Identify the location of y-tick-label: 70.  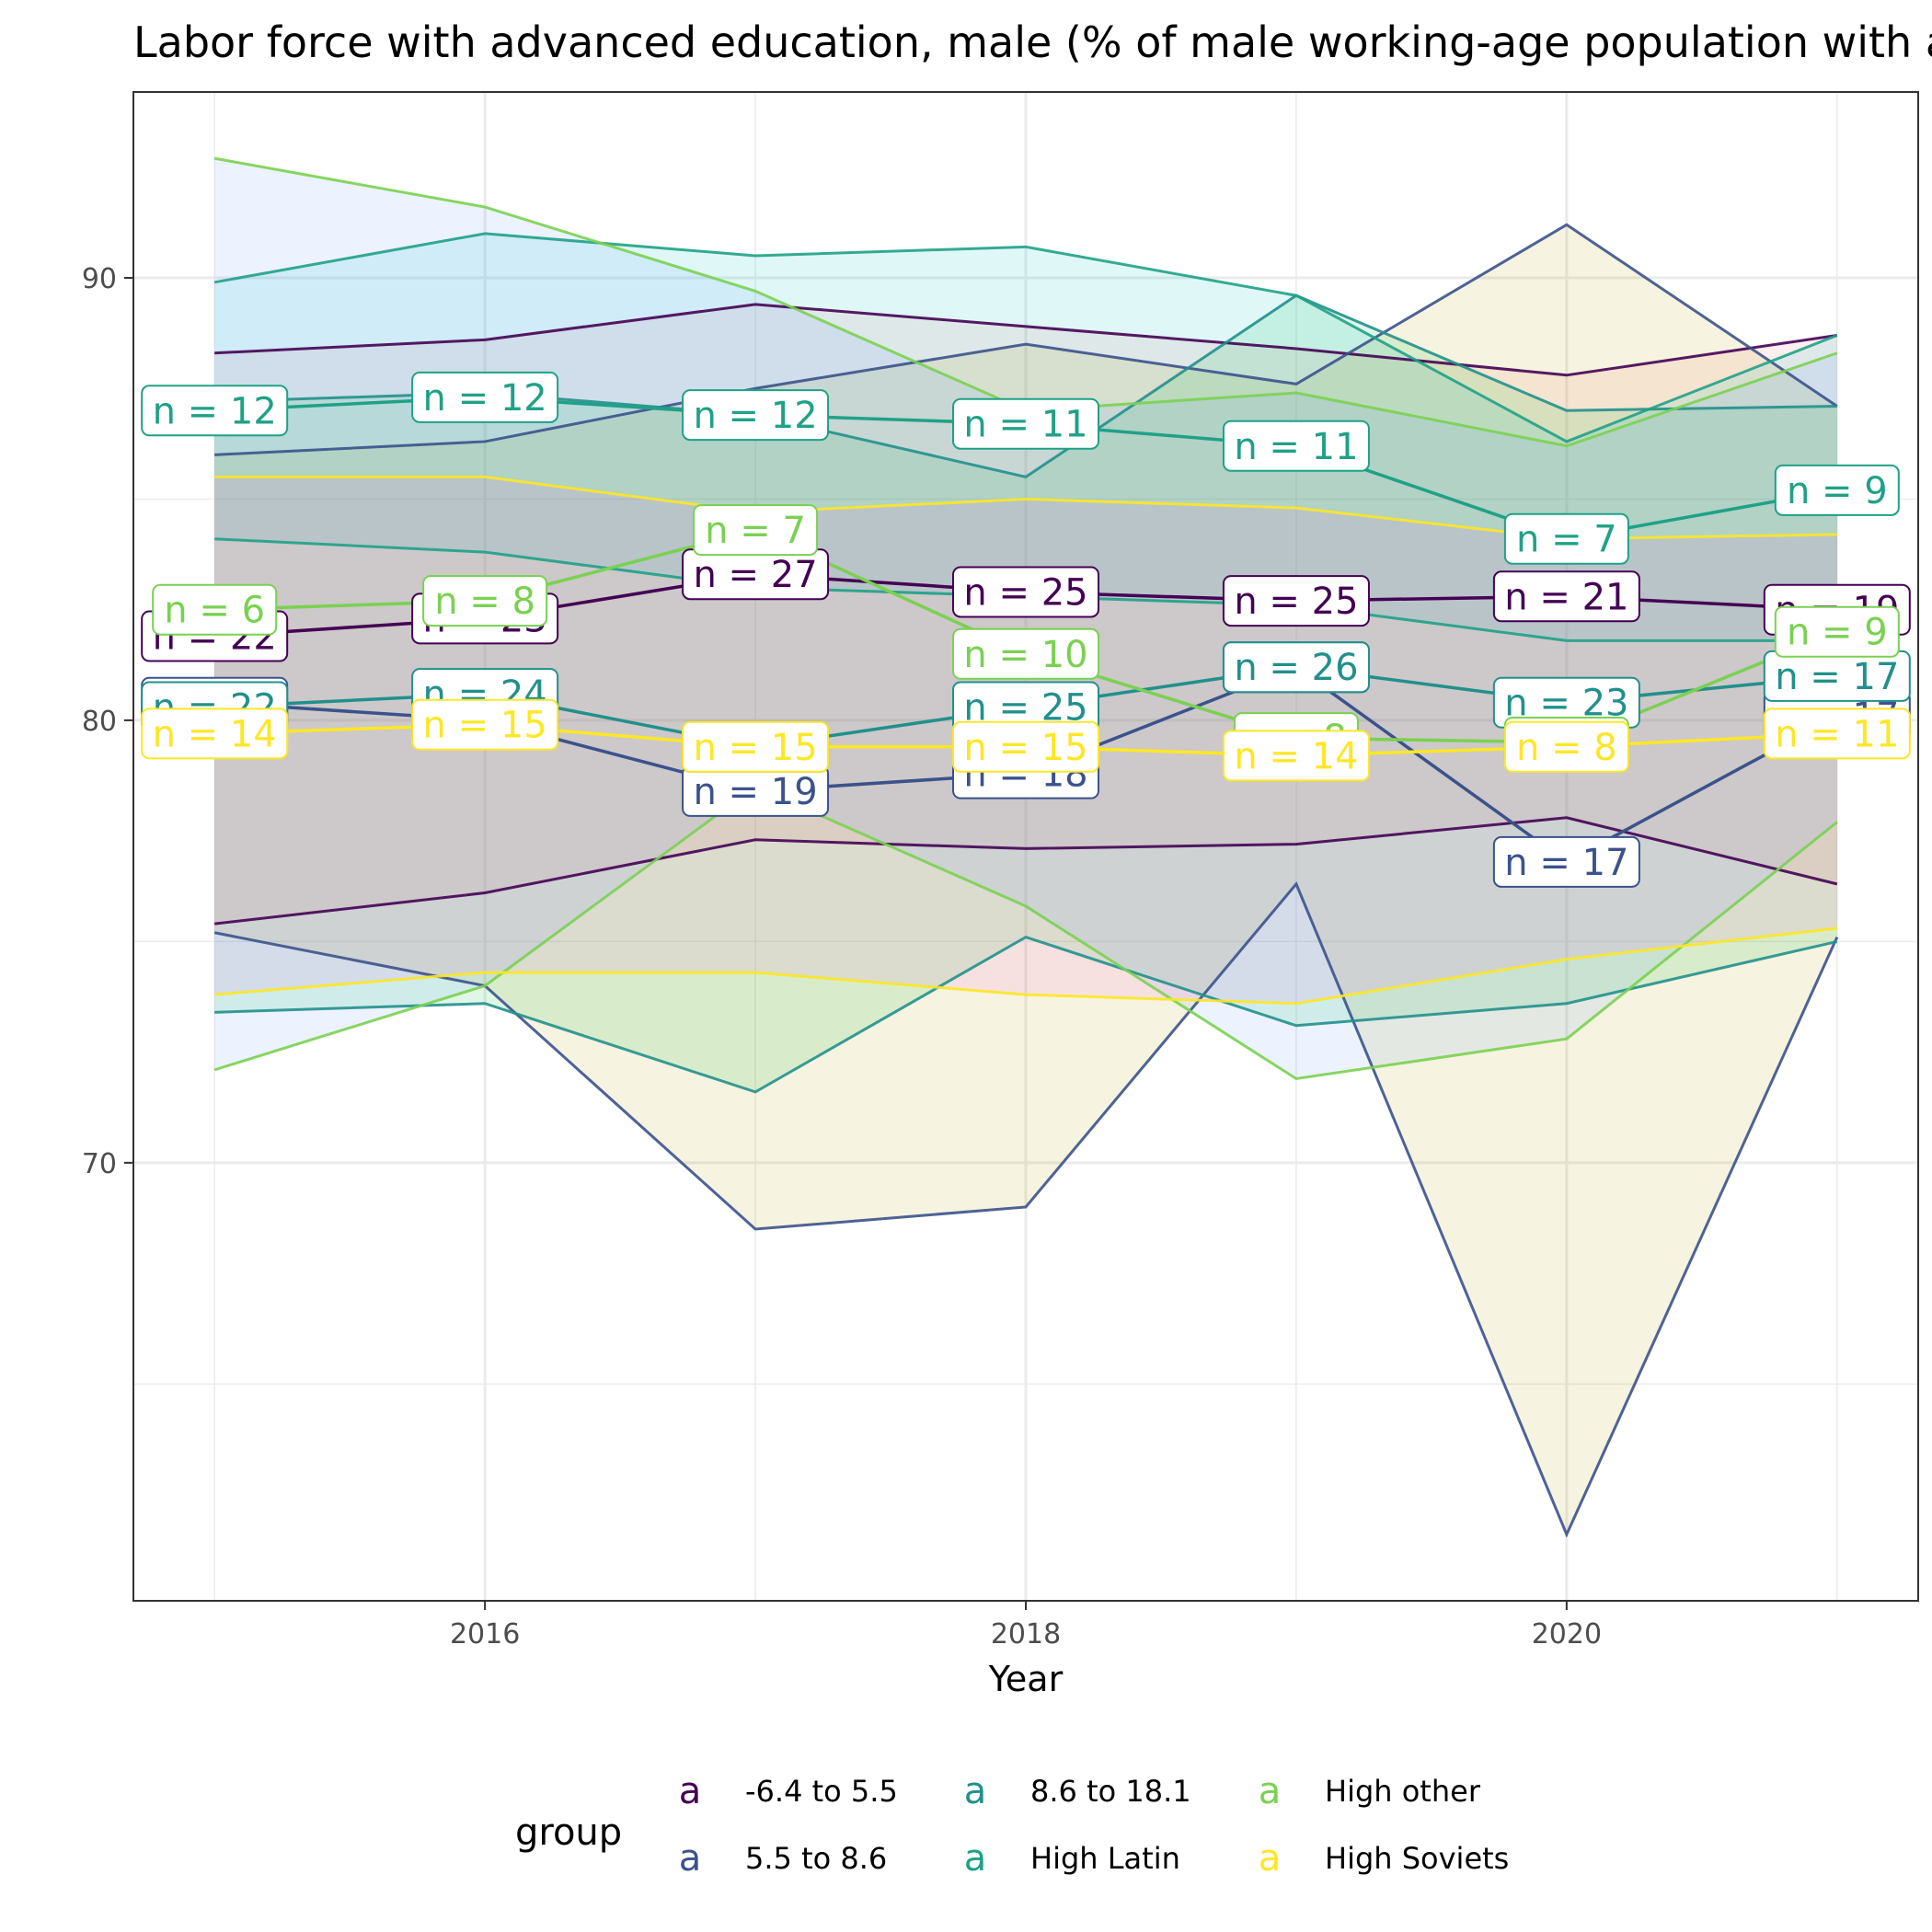
(99, 1164).